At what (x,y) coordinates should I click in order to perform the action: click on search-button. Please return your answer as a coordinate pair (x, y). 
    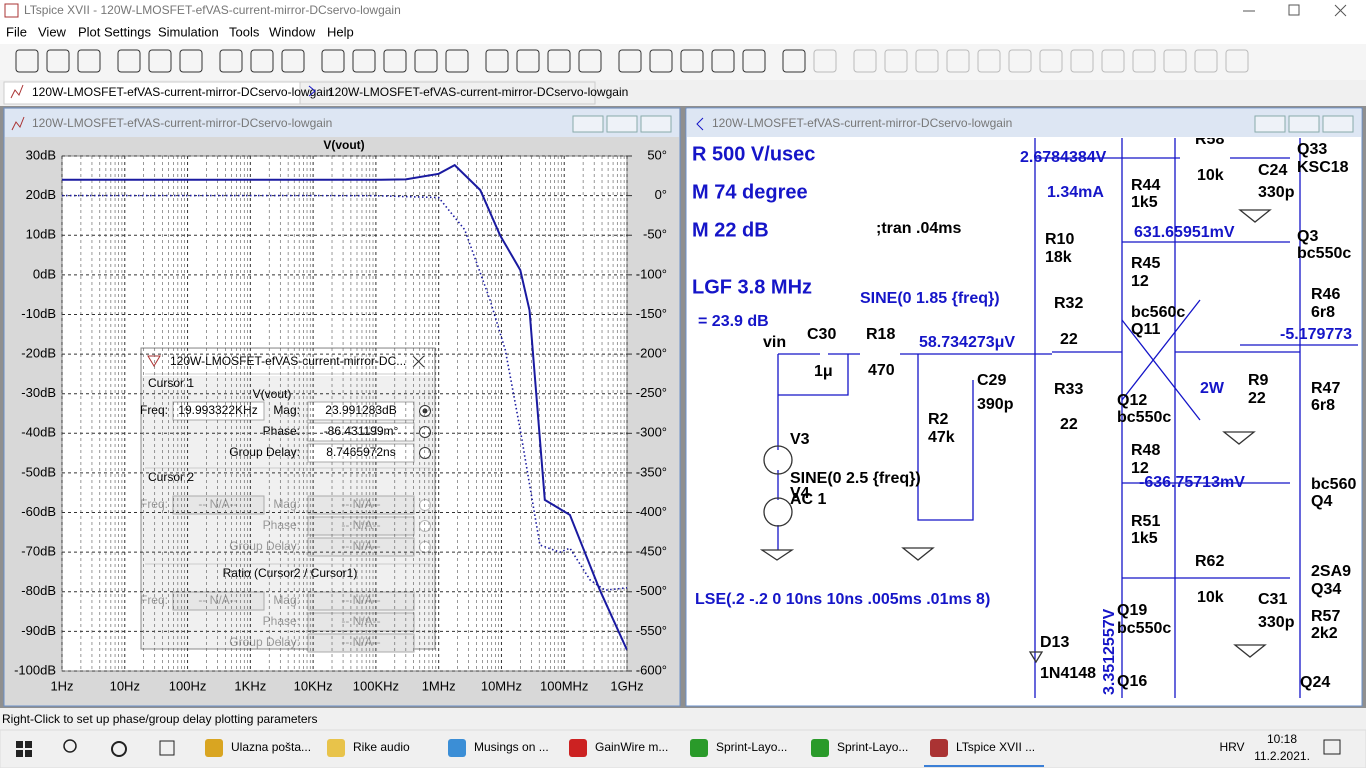
    Looking at the image, I should click on (70, 746).